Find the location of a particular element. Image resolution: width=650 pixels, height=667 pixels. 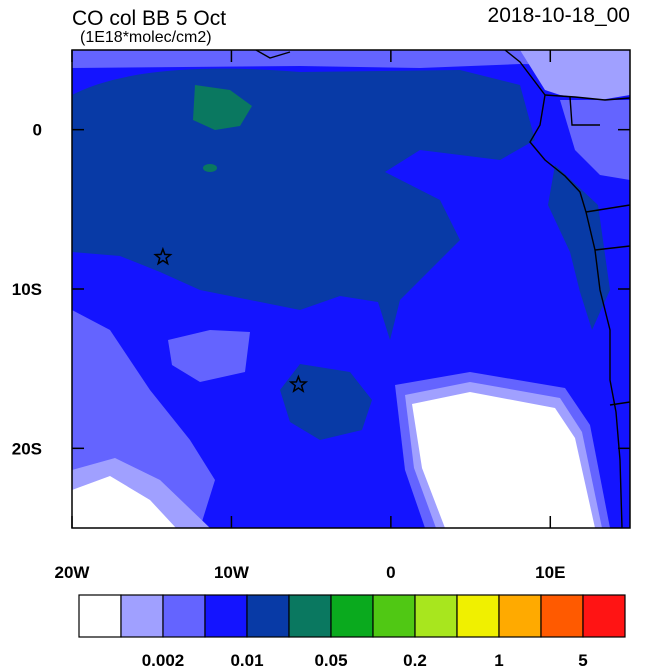

title: CO col BB 5 Oct is located at coordinates (149, 18).